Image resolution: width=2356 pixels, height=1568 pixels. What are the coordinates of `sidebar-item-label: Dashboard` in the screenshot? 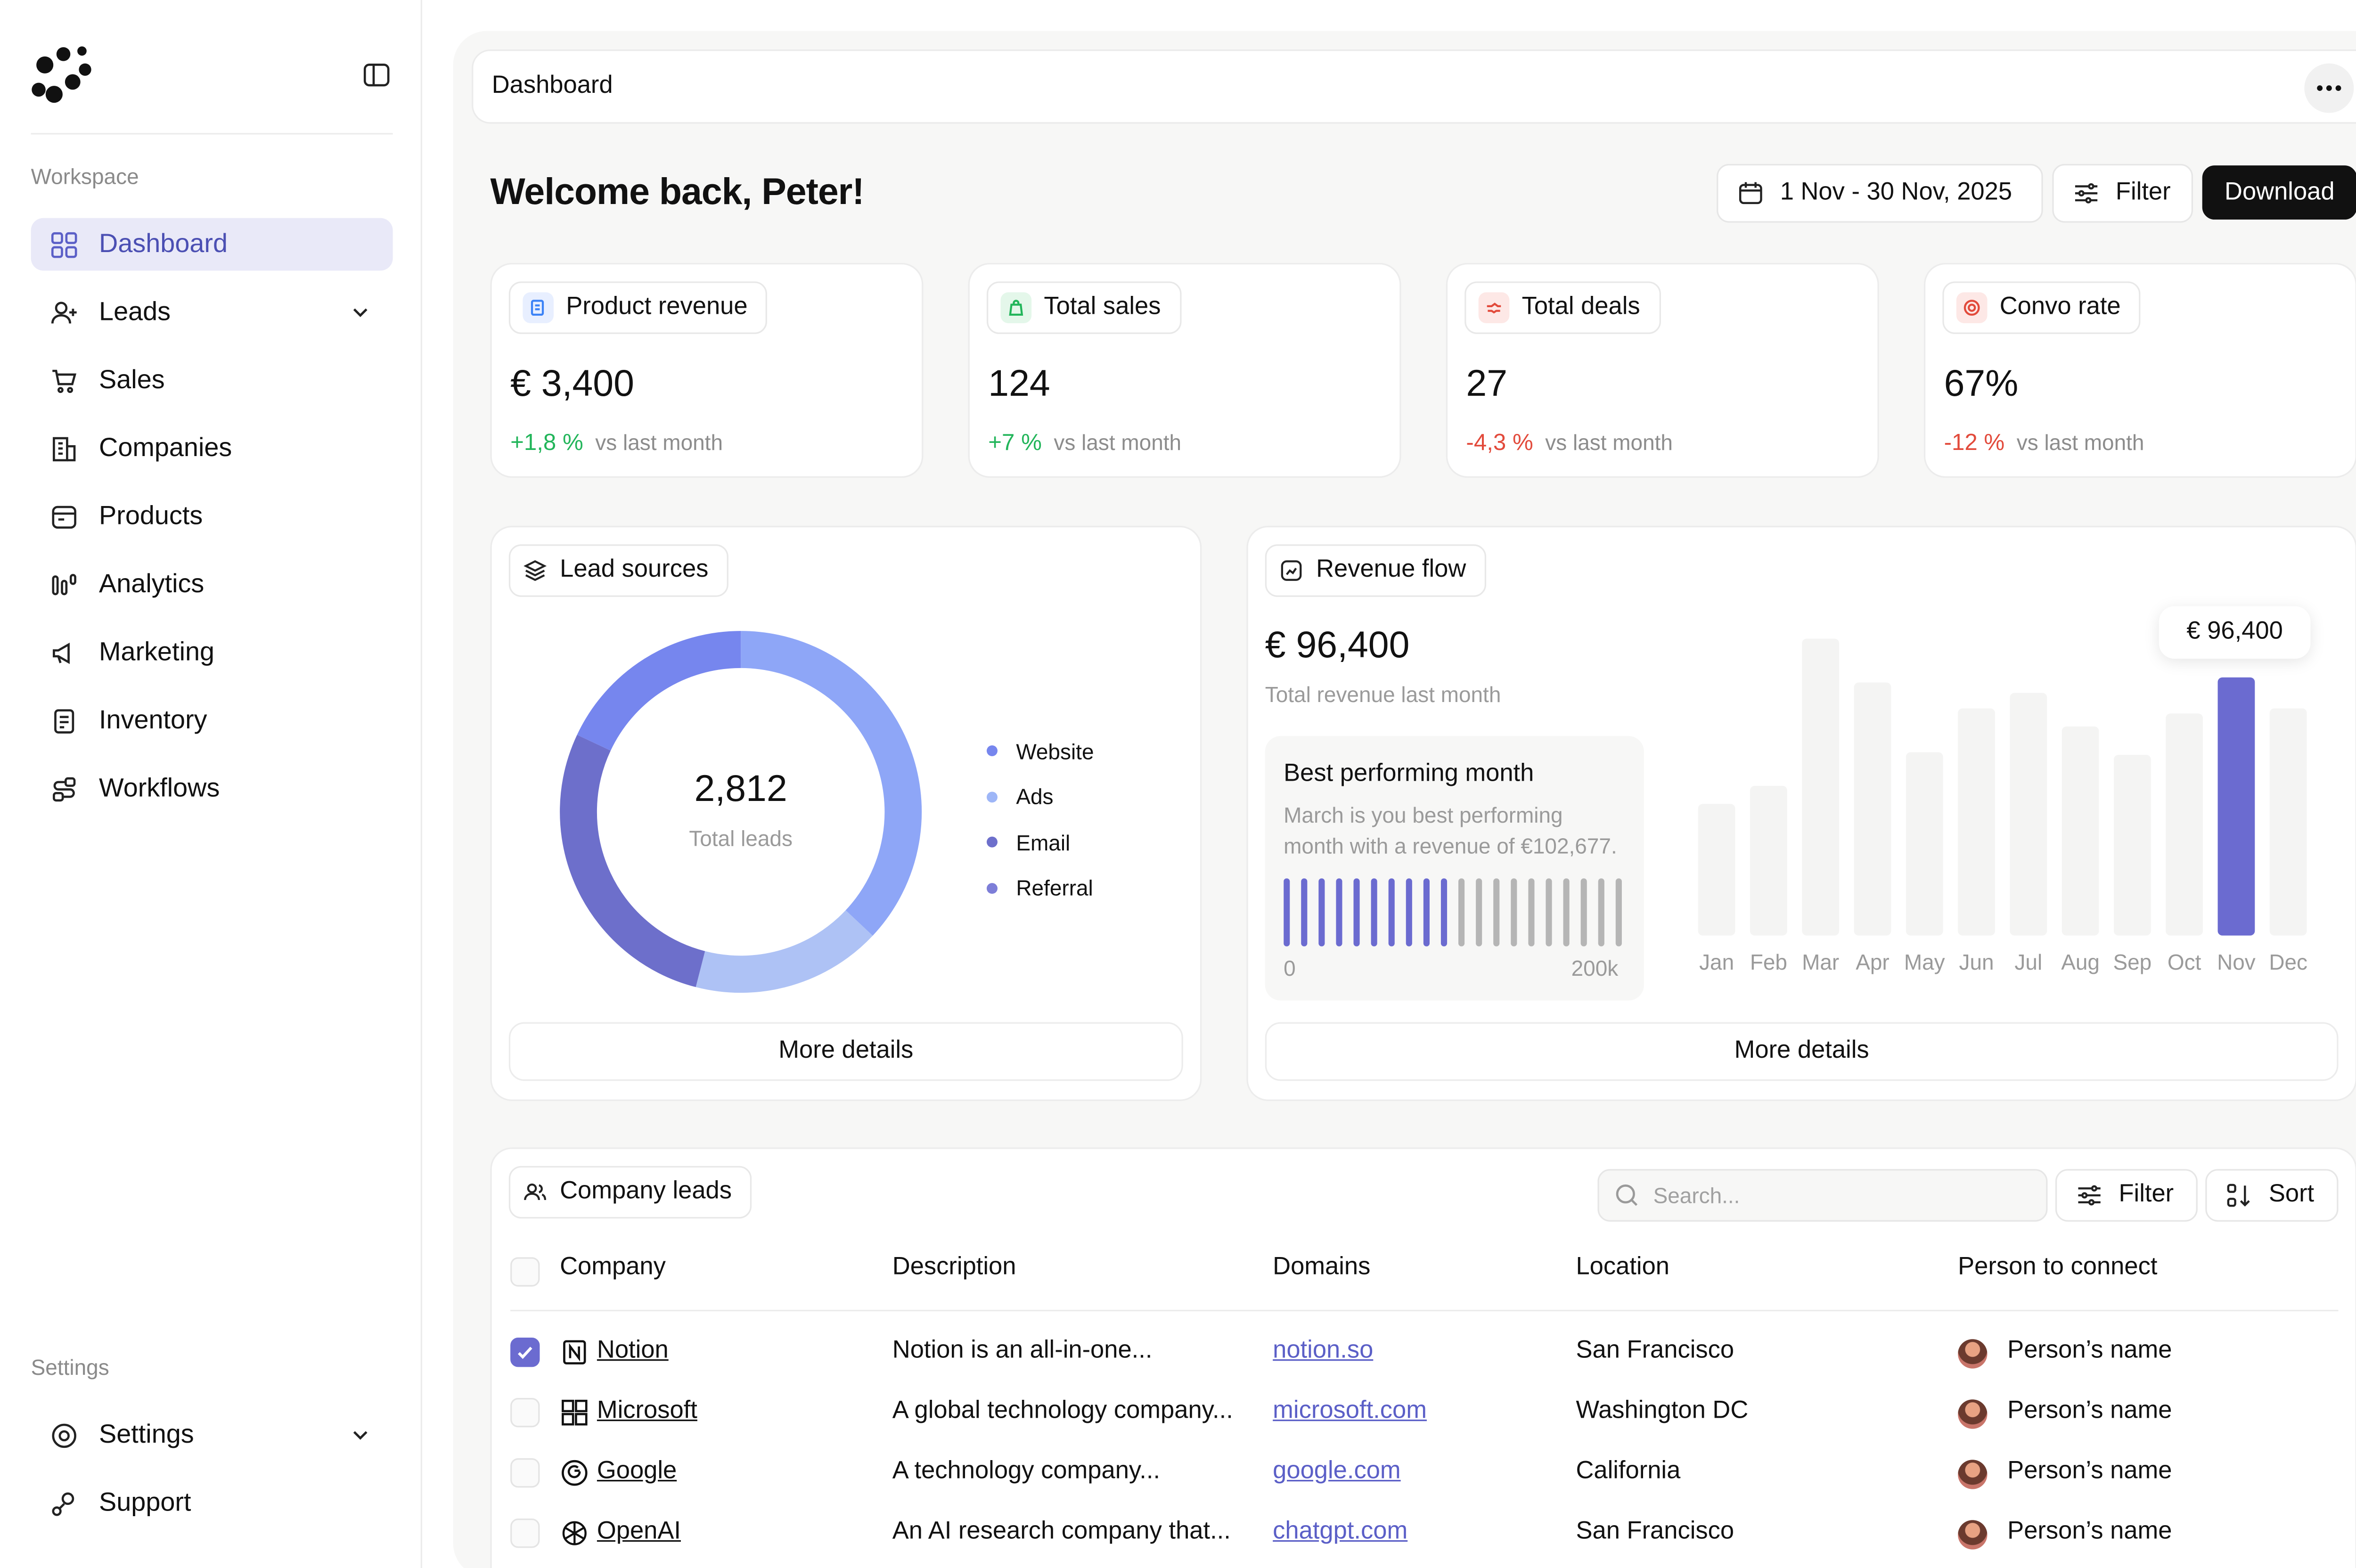 It's located at (163, 244).